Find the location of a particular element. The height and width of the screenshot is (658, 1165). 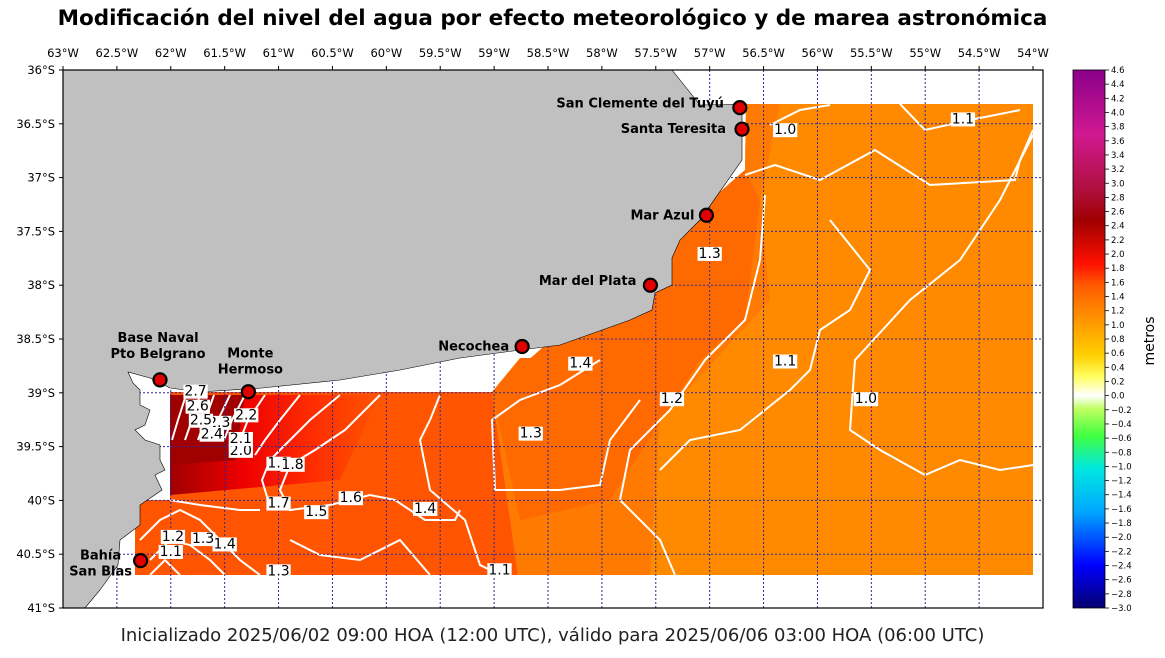

station-label: Necochea is located at coordinates (473, 347).